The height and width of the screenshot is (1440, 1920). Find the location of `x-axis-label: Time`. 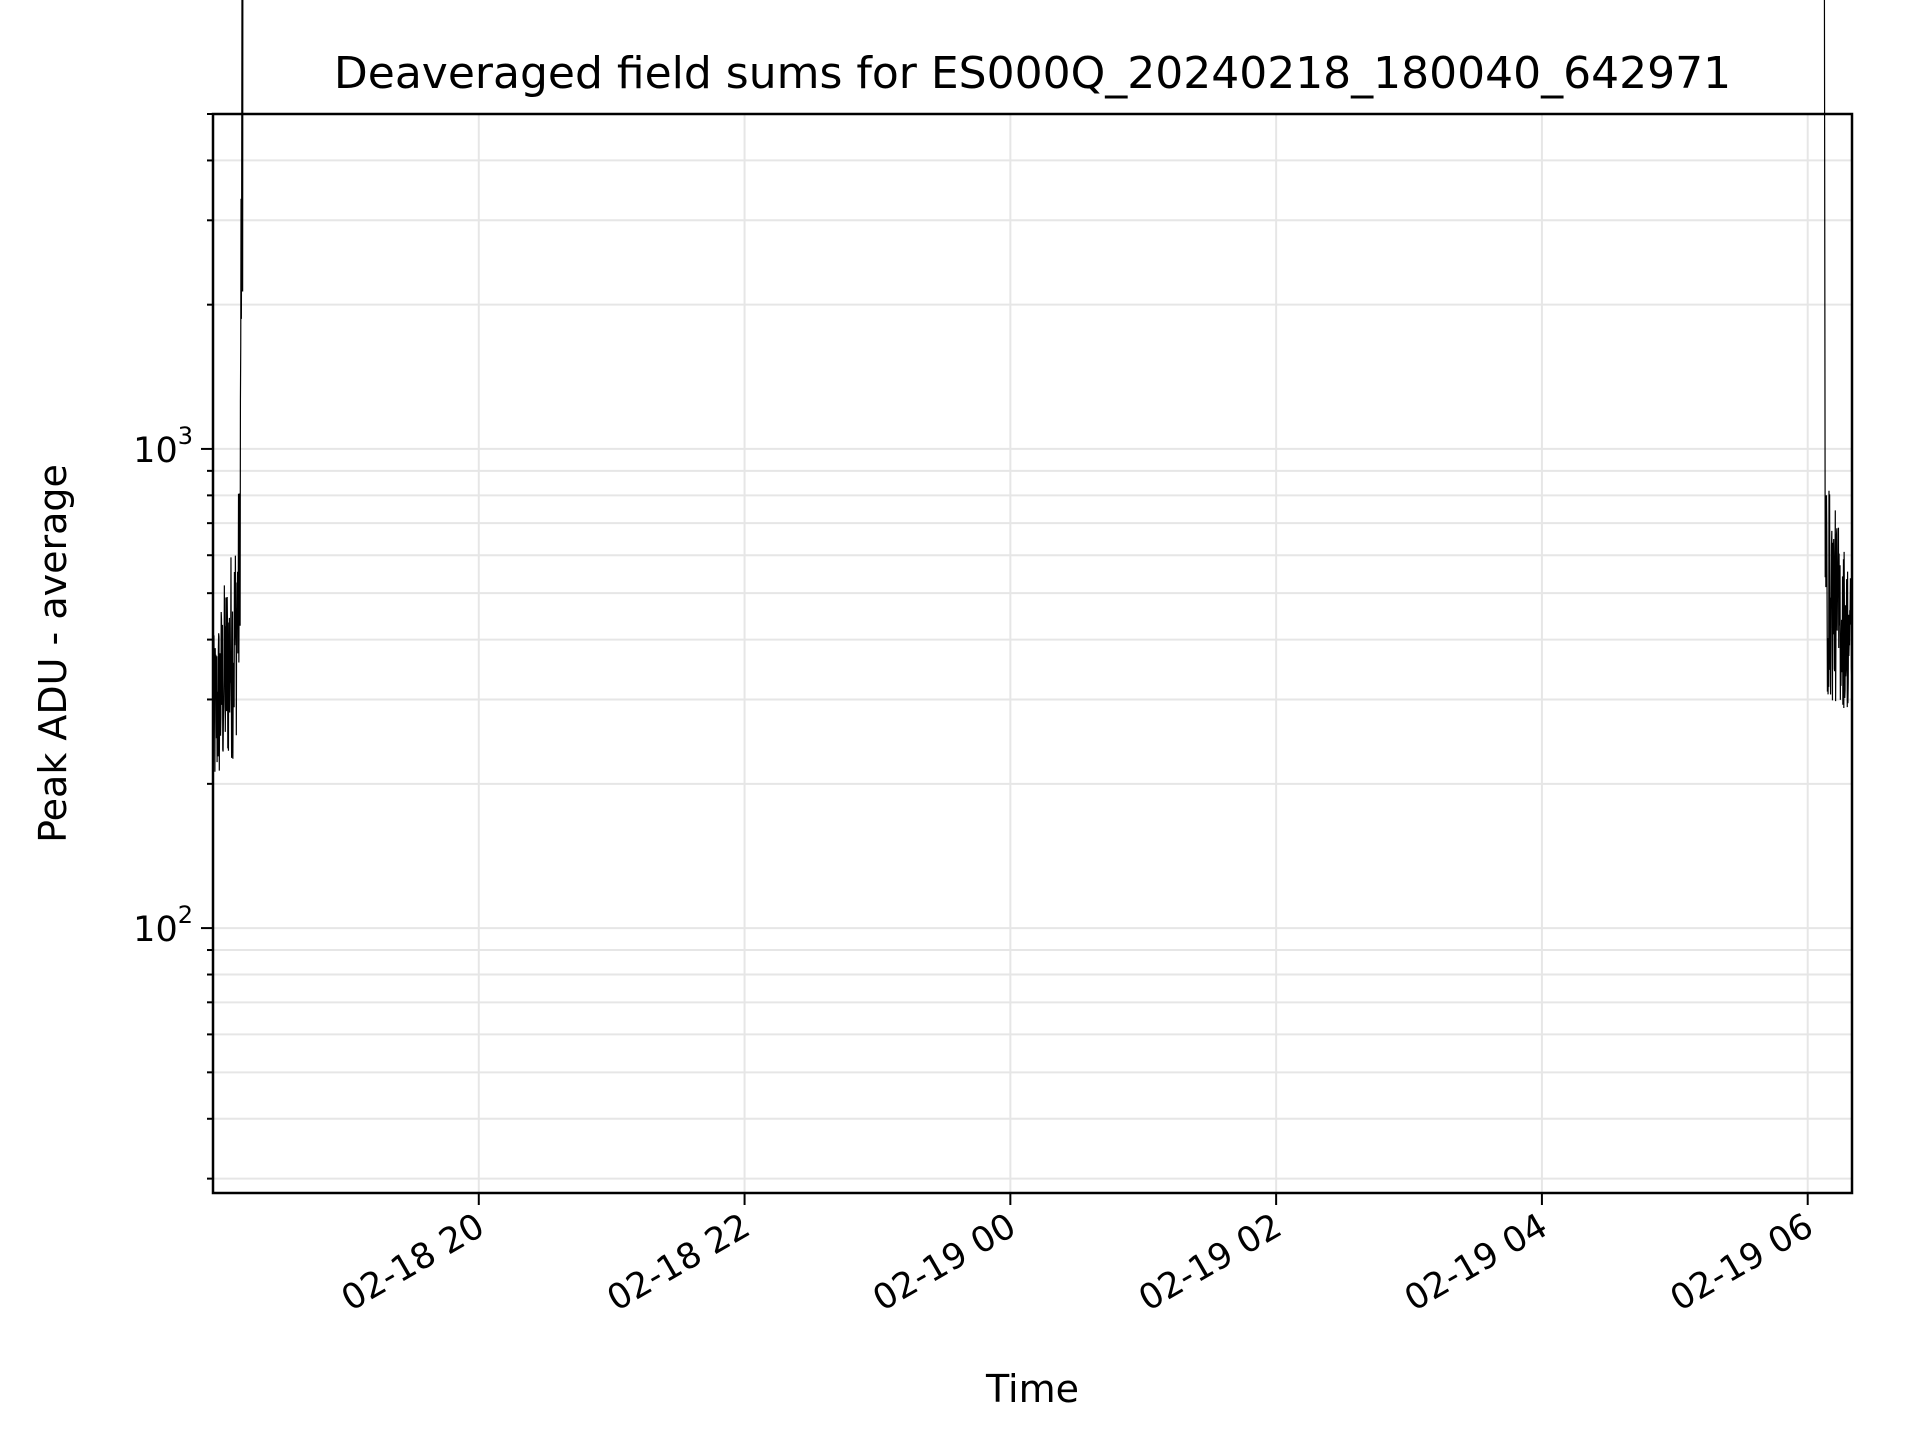

x-axis-label: Time is located at coordinates (1032, 1389).